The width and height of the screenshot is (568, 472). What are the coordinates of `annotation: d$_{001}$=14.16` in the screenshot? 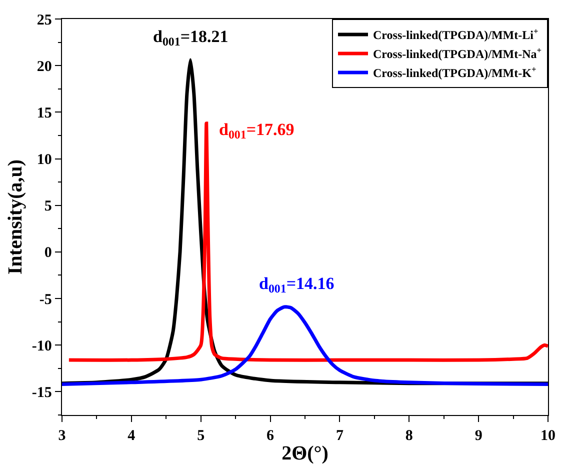 It's located at (296, 285).